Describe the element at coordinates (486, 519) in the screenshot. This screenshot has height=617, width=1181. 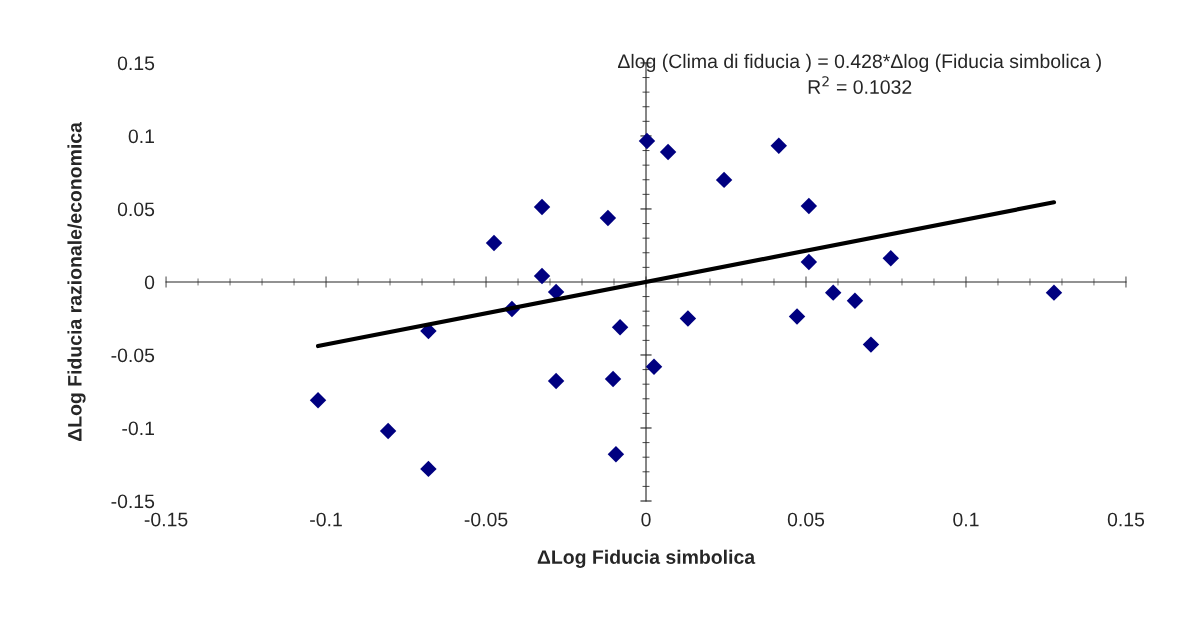
I see `x-tick-label: -0.05` at that location.